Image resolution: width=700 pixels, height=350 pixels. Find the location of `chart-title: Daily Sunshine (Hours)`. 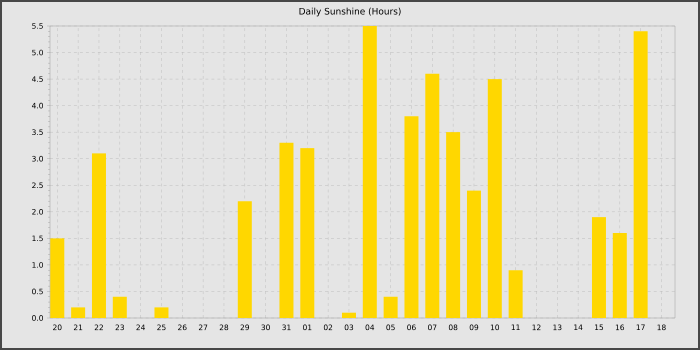

chart-title: Daily Sunshine (Hours) is located at coordinates (350, 12).